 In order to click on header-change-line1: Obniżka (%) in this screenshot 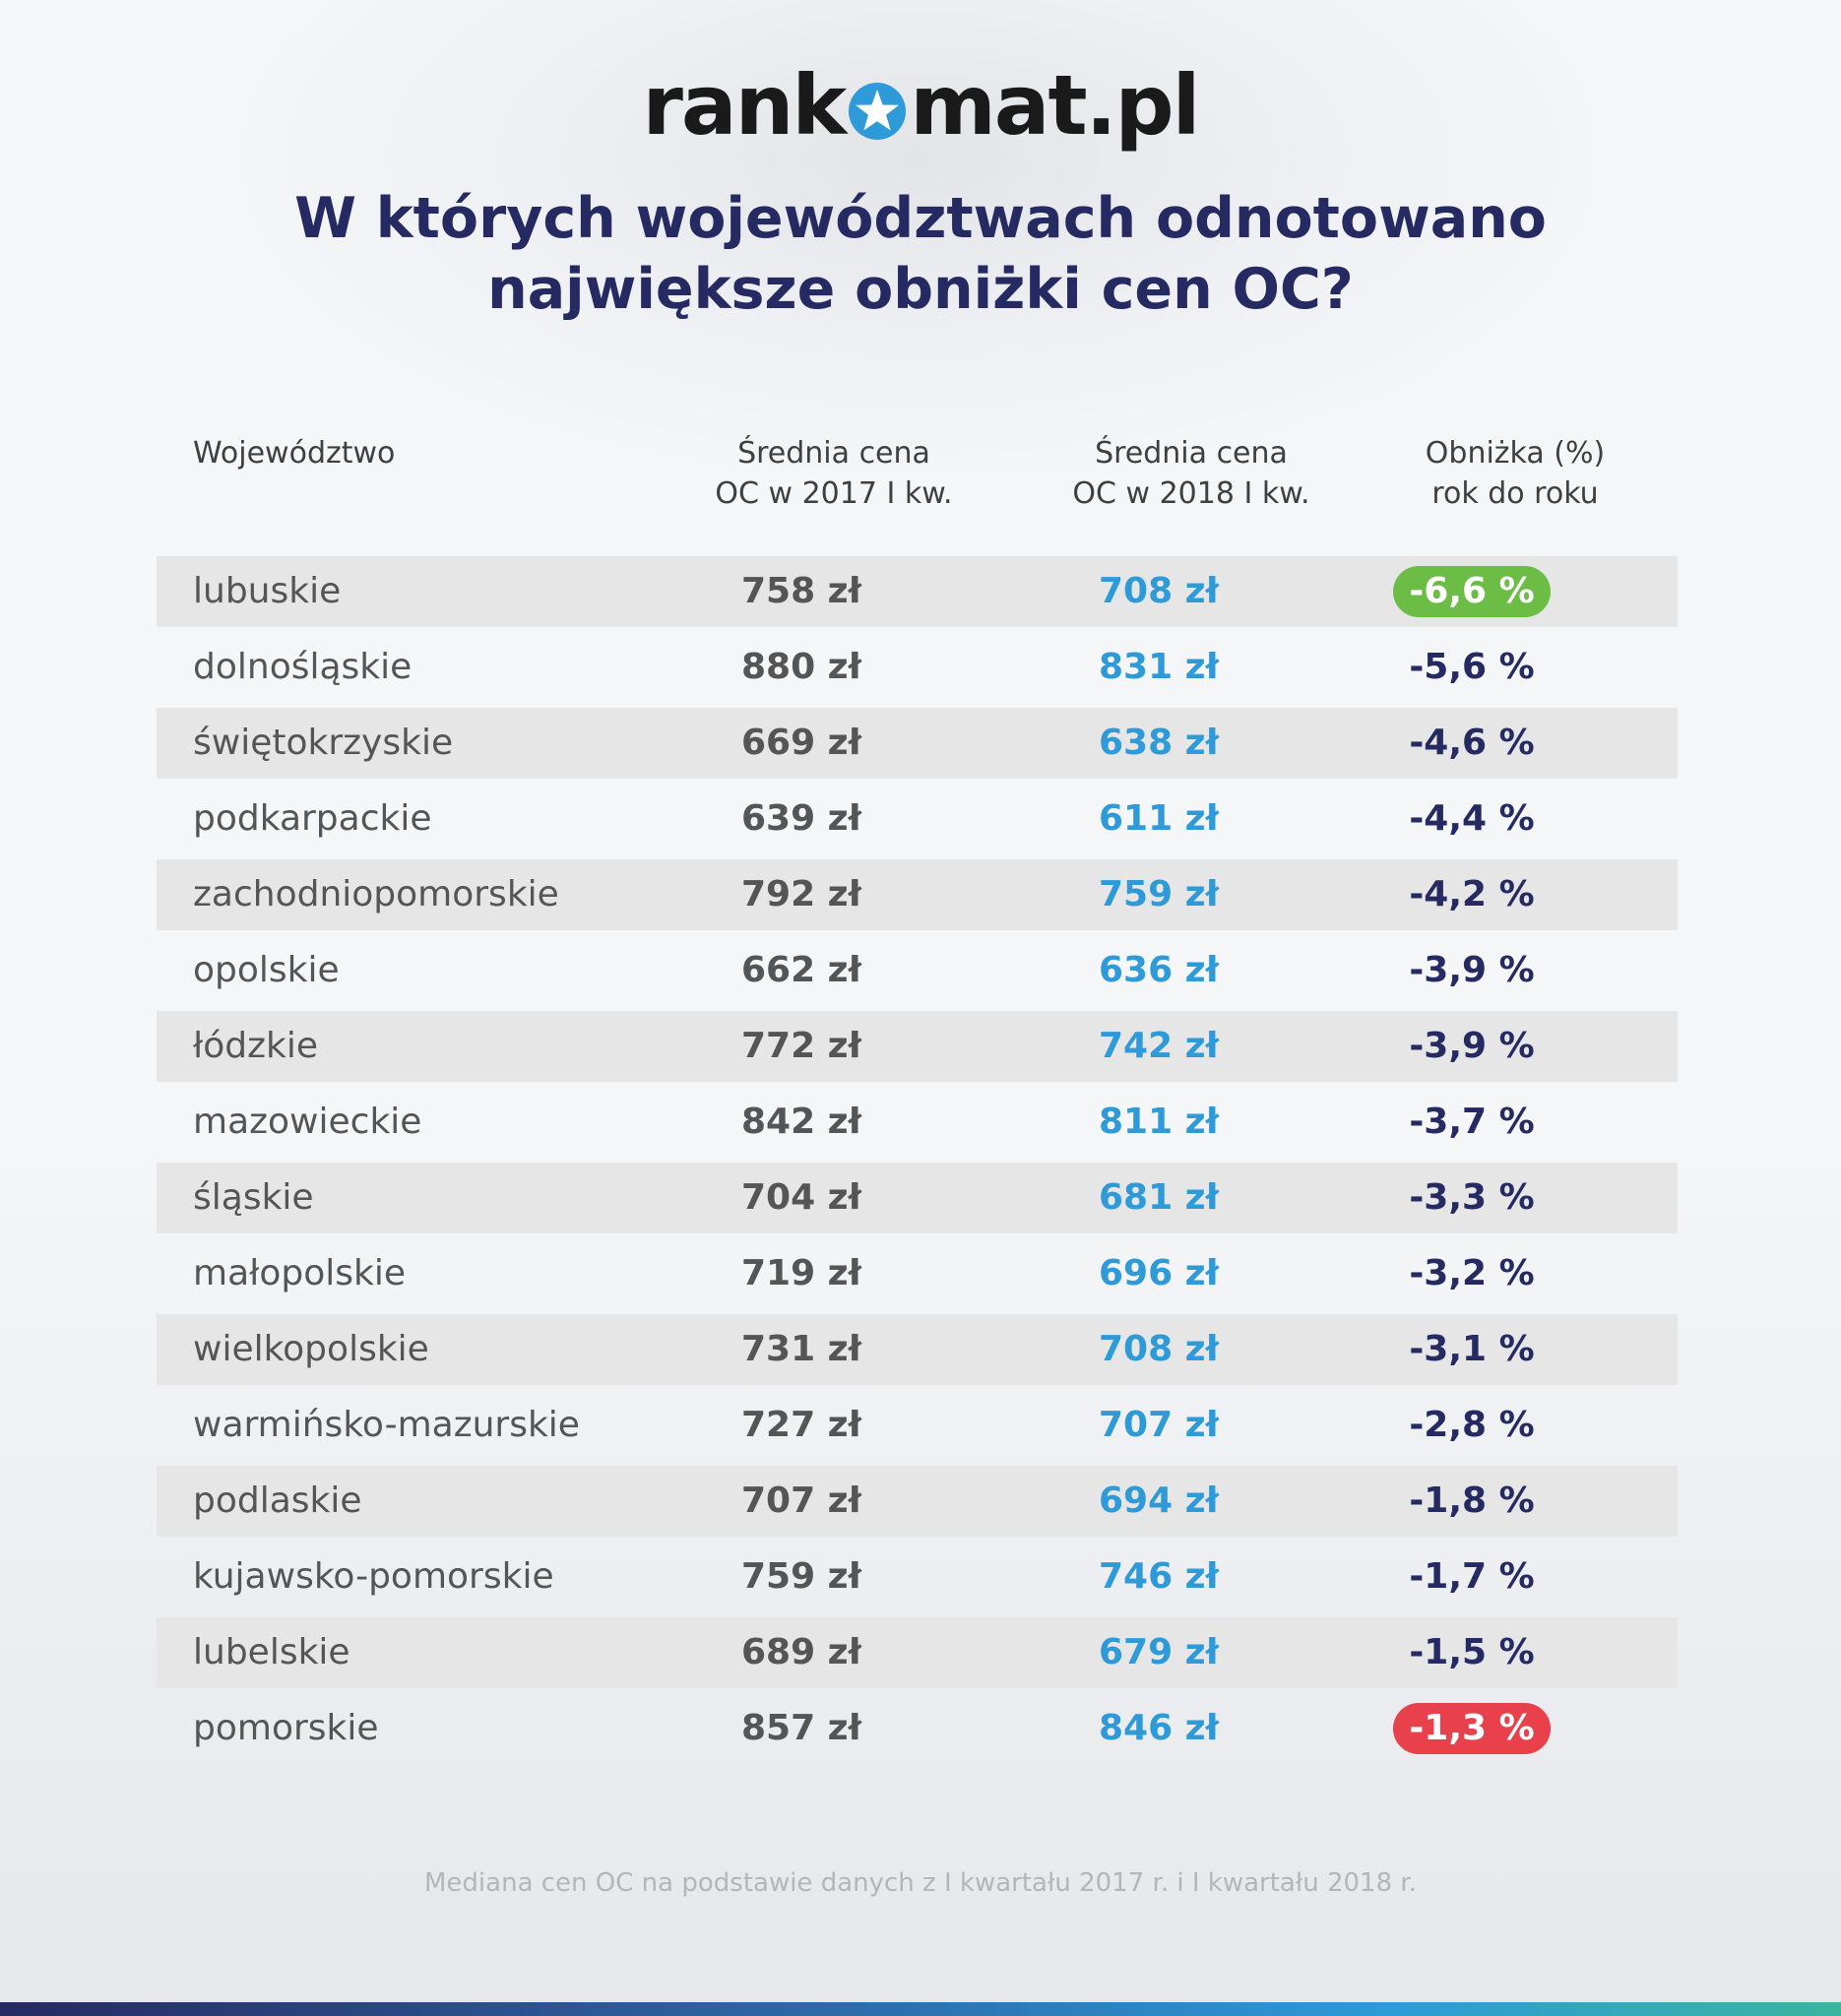, I will do `click(1515, 453)`.